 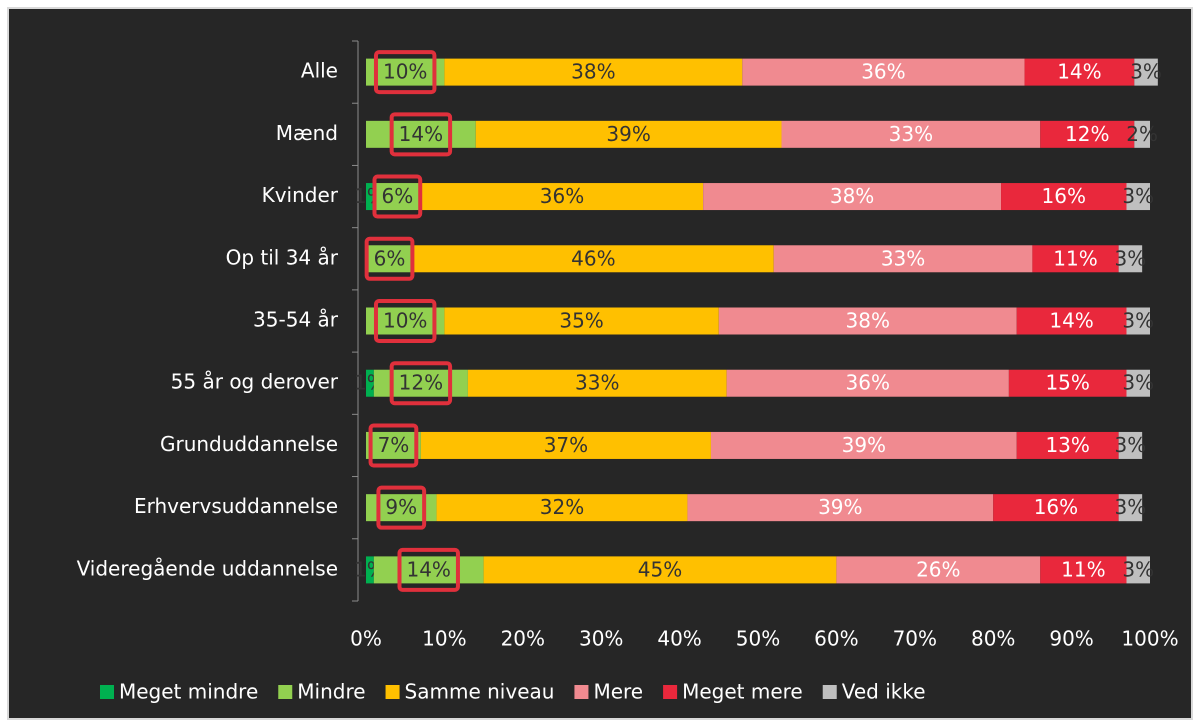 I want to click on data-label: 35%, so click(x=581, y=321).